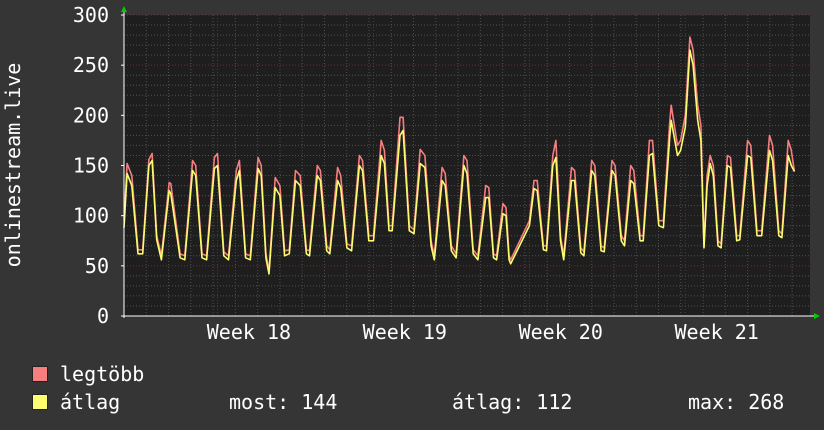 This screenshot has height=430, width=824. Describe the element at coordinates (249, 332) in the screenshot. I see `x-tick-label: Week 18` at that location.